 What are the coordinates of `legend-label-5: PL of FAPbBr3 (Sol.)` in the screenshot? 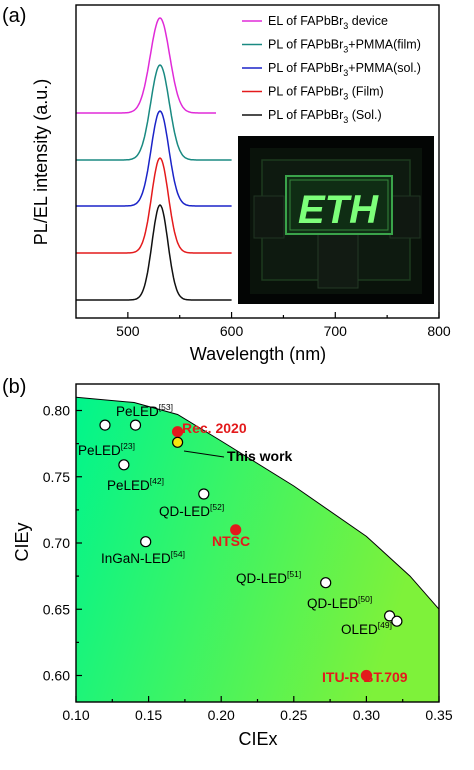 It's located at (325, 116).